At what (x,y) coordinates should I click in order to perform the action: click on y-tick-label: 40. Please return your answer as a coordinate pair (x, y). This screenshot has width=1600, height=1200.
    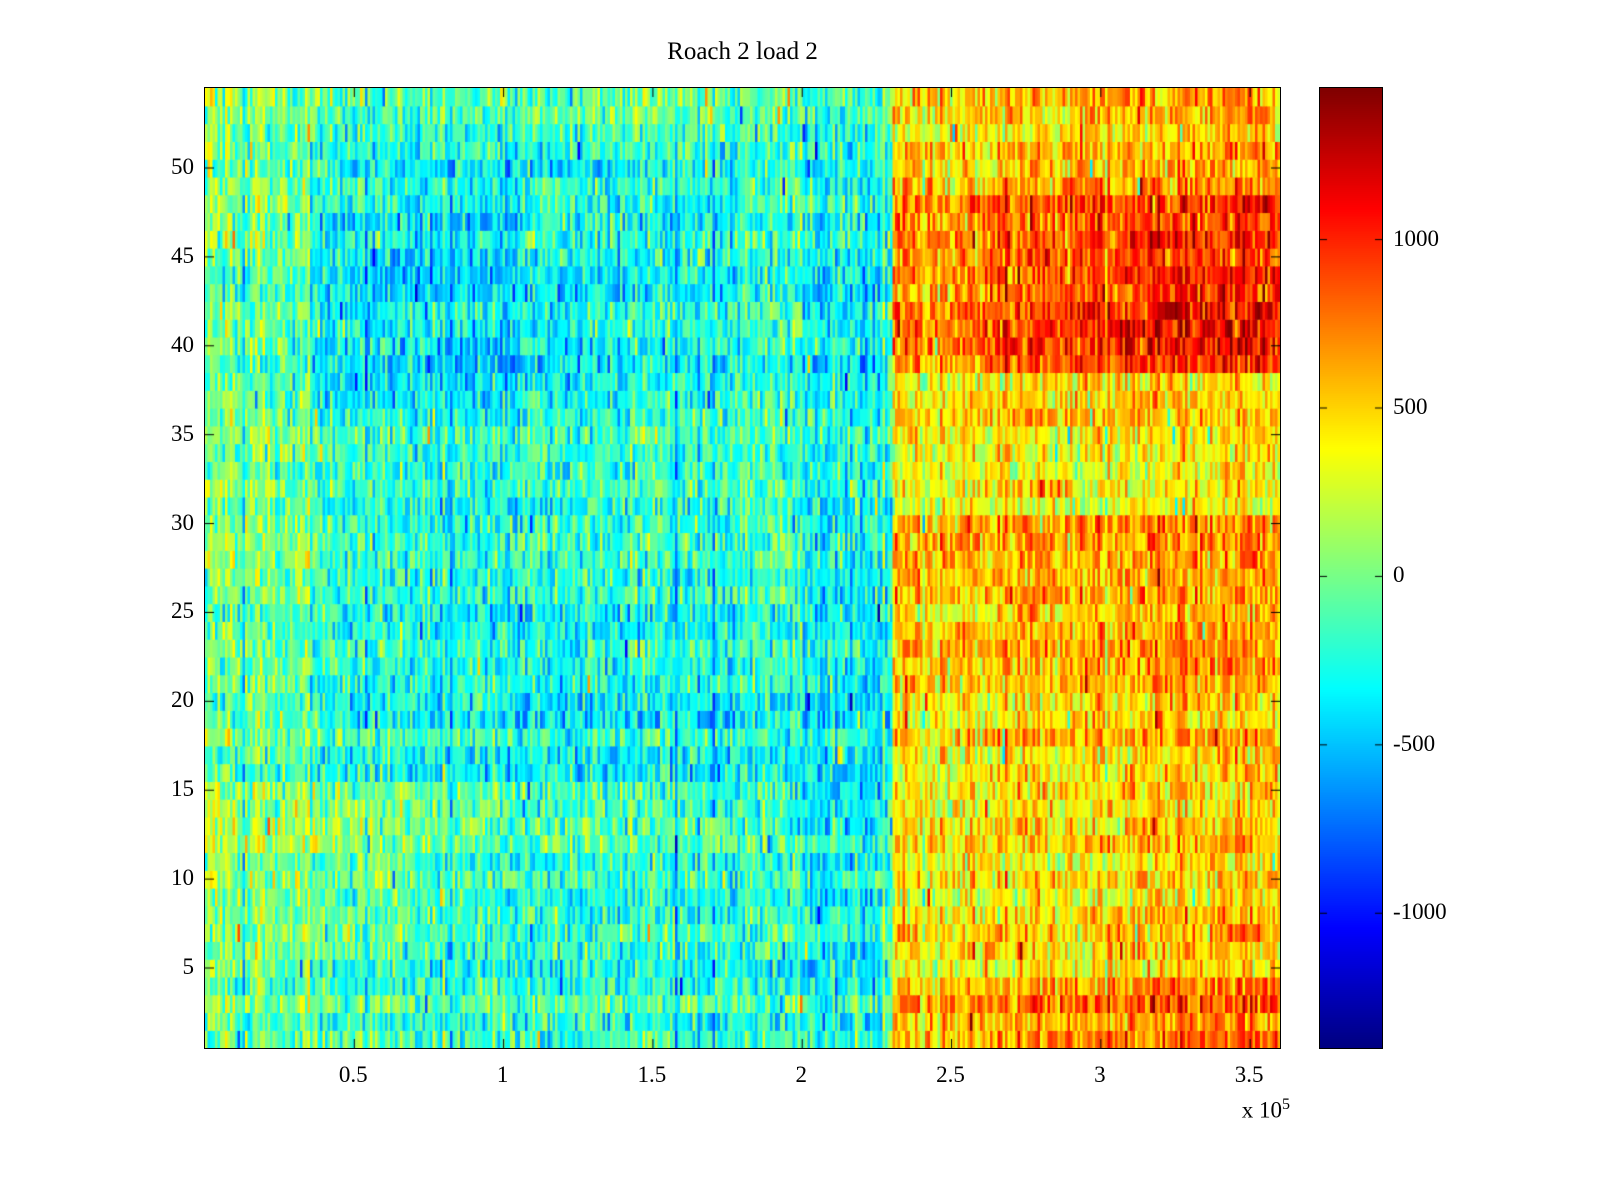
    Looking at the image, I should click on (182, 344).